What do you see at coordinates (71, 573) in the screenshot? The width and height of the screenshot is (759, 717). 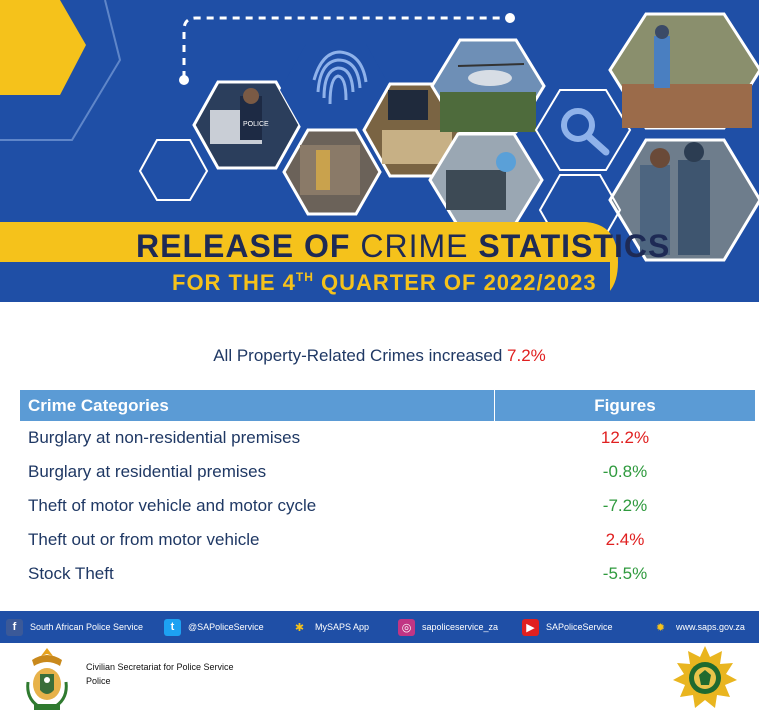 I see `row-category: Stock Theft` at bounding box center [71, 573].